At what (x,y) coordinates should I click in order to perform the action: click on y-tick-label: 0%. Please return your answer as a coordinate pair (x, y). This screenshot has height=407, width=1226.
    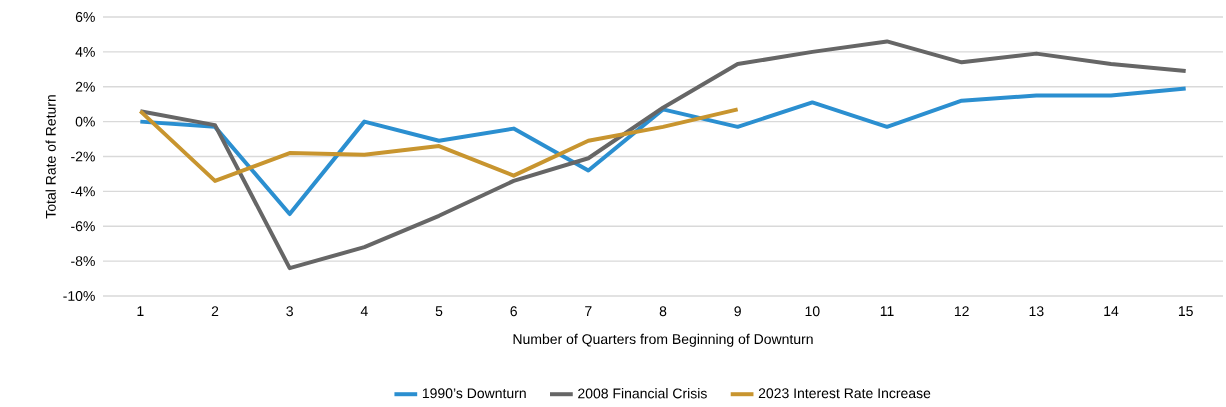
    Looking at the image, I should click on (85, 121).